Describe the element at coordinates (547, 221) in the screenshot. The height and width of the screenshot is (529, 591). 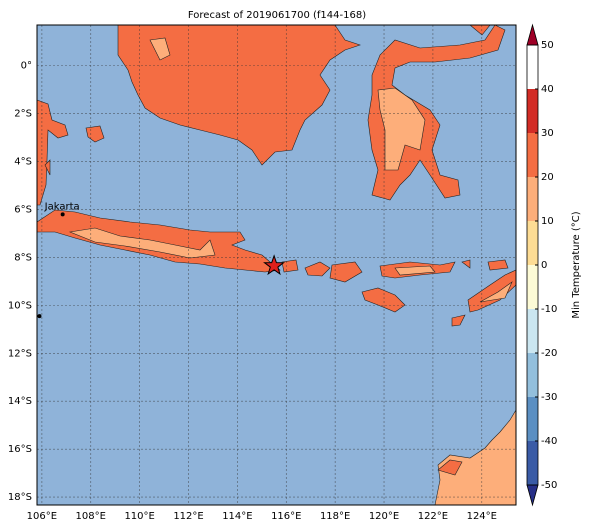
I see `colorbar-tick-label: 10` at that location.